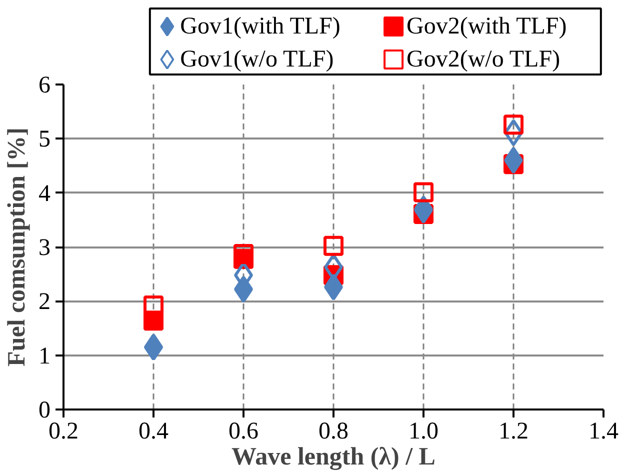 This screenshot has height=473, width=625. What do you see at coordinates (44, 193) in the screenshot?
I see `y-tick-label: 4` at bounding box center [44, 193].